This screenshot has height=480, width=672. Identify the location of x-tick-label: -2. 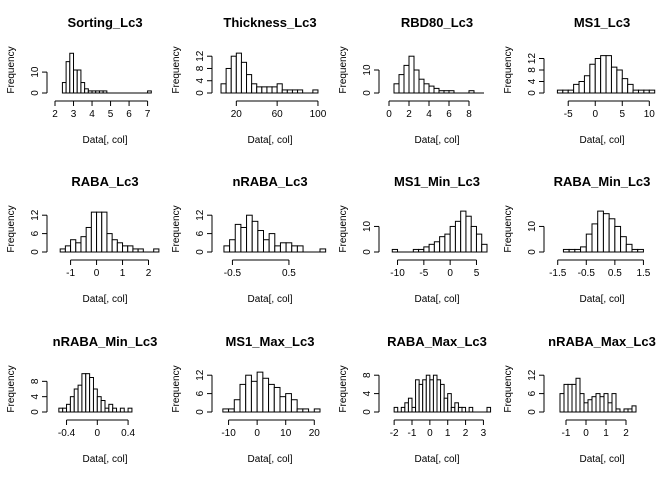
(394, 433).